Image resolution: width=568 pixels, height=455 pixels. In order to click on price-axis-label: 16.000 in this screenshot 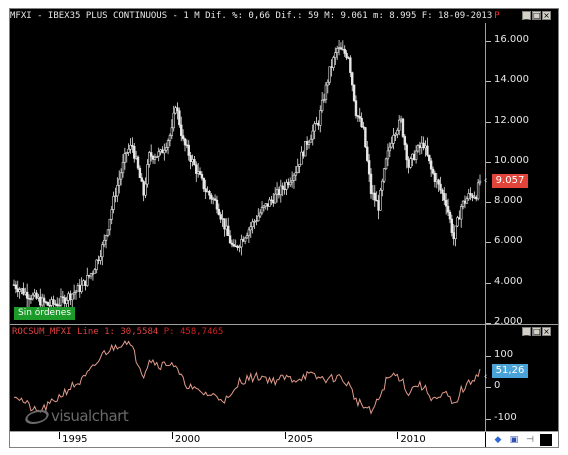, I will do `click(511, 40)`.